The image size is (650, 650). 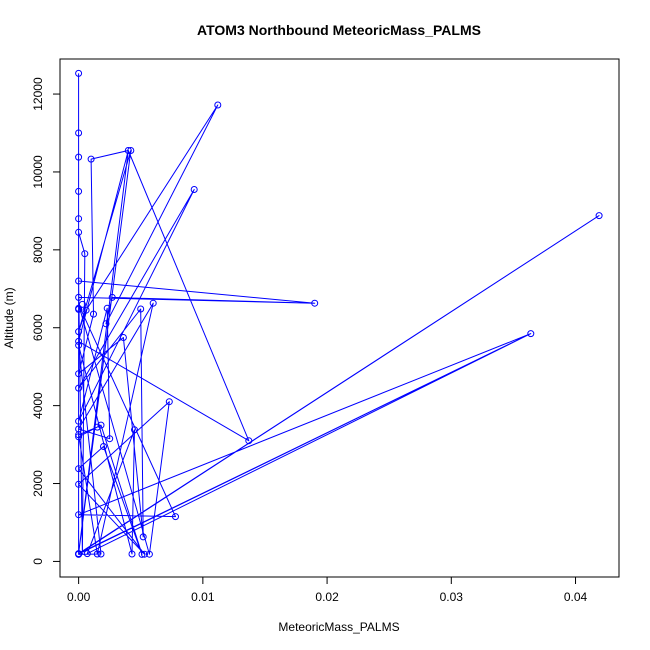 What do you see at coordinates (338, 627) in the screenshot?
I see `x-axis-label: MeteoricMass_PALMS` at bounding box center [338, 627].